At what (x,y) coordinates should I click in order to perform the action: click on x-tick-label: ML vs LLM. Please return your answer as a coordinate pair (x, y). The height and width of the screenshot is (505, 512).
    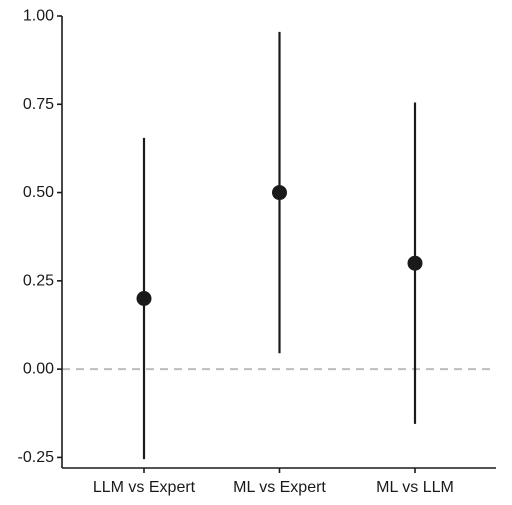
    Looking at the image, I should click on (415, 487).